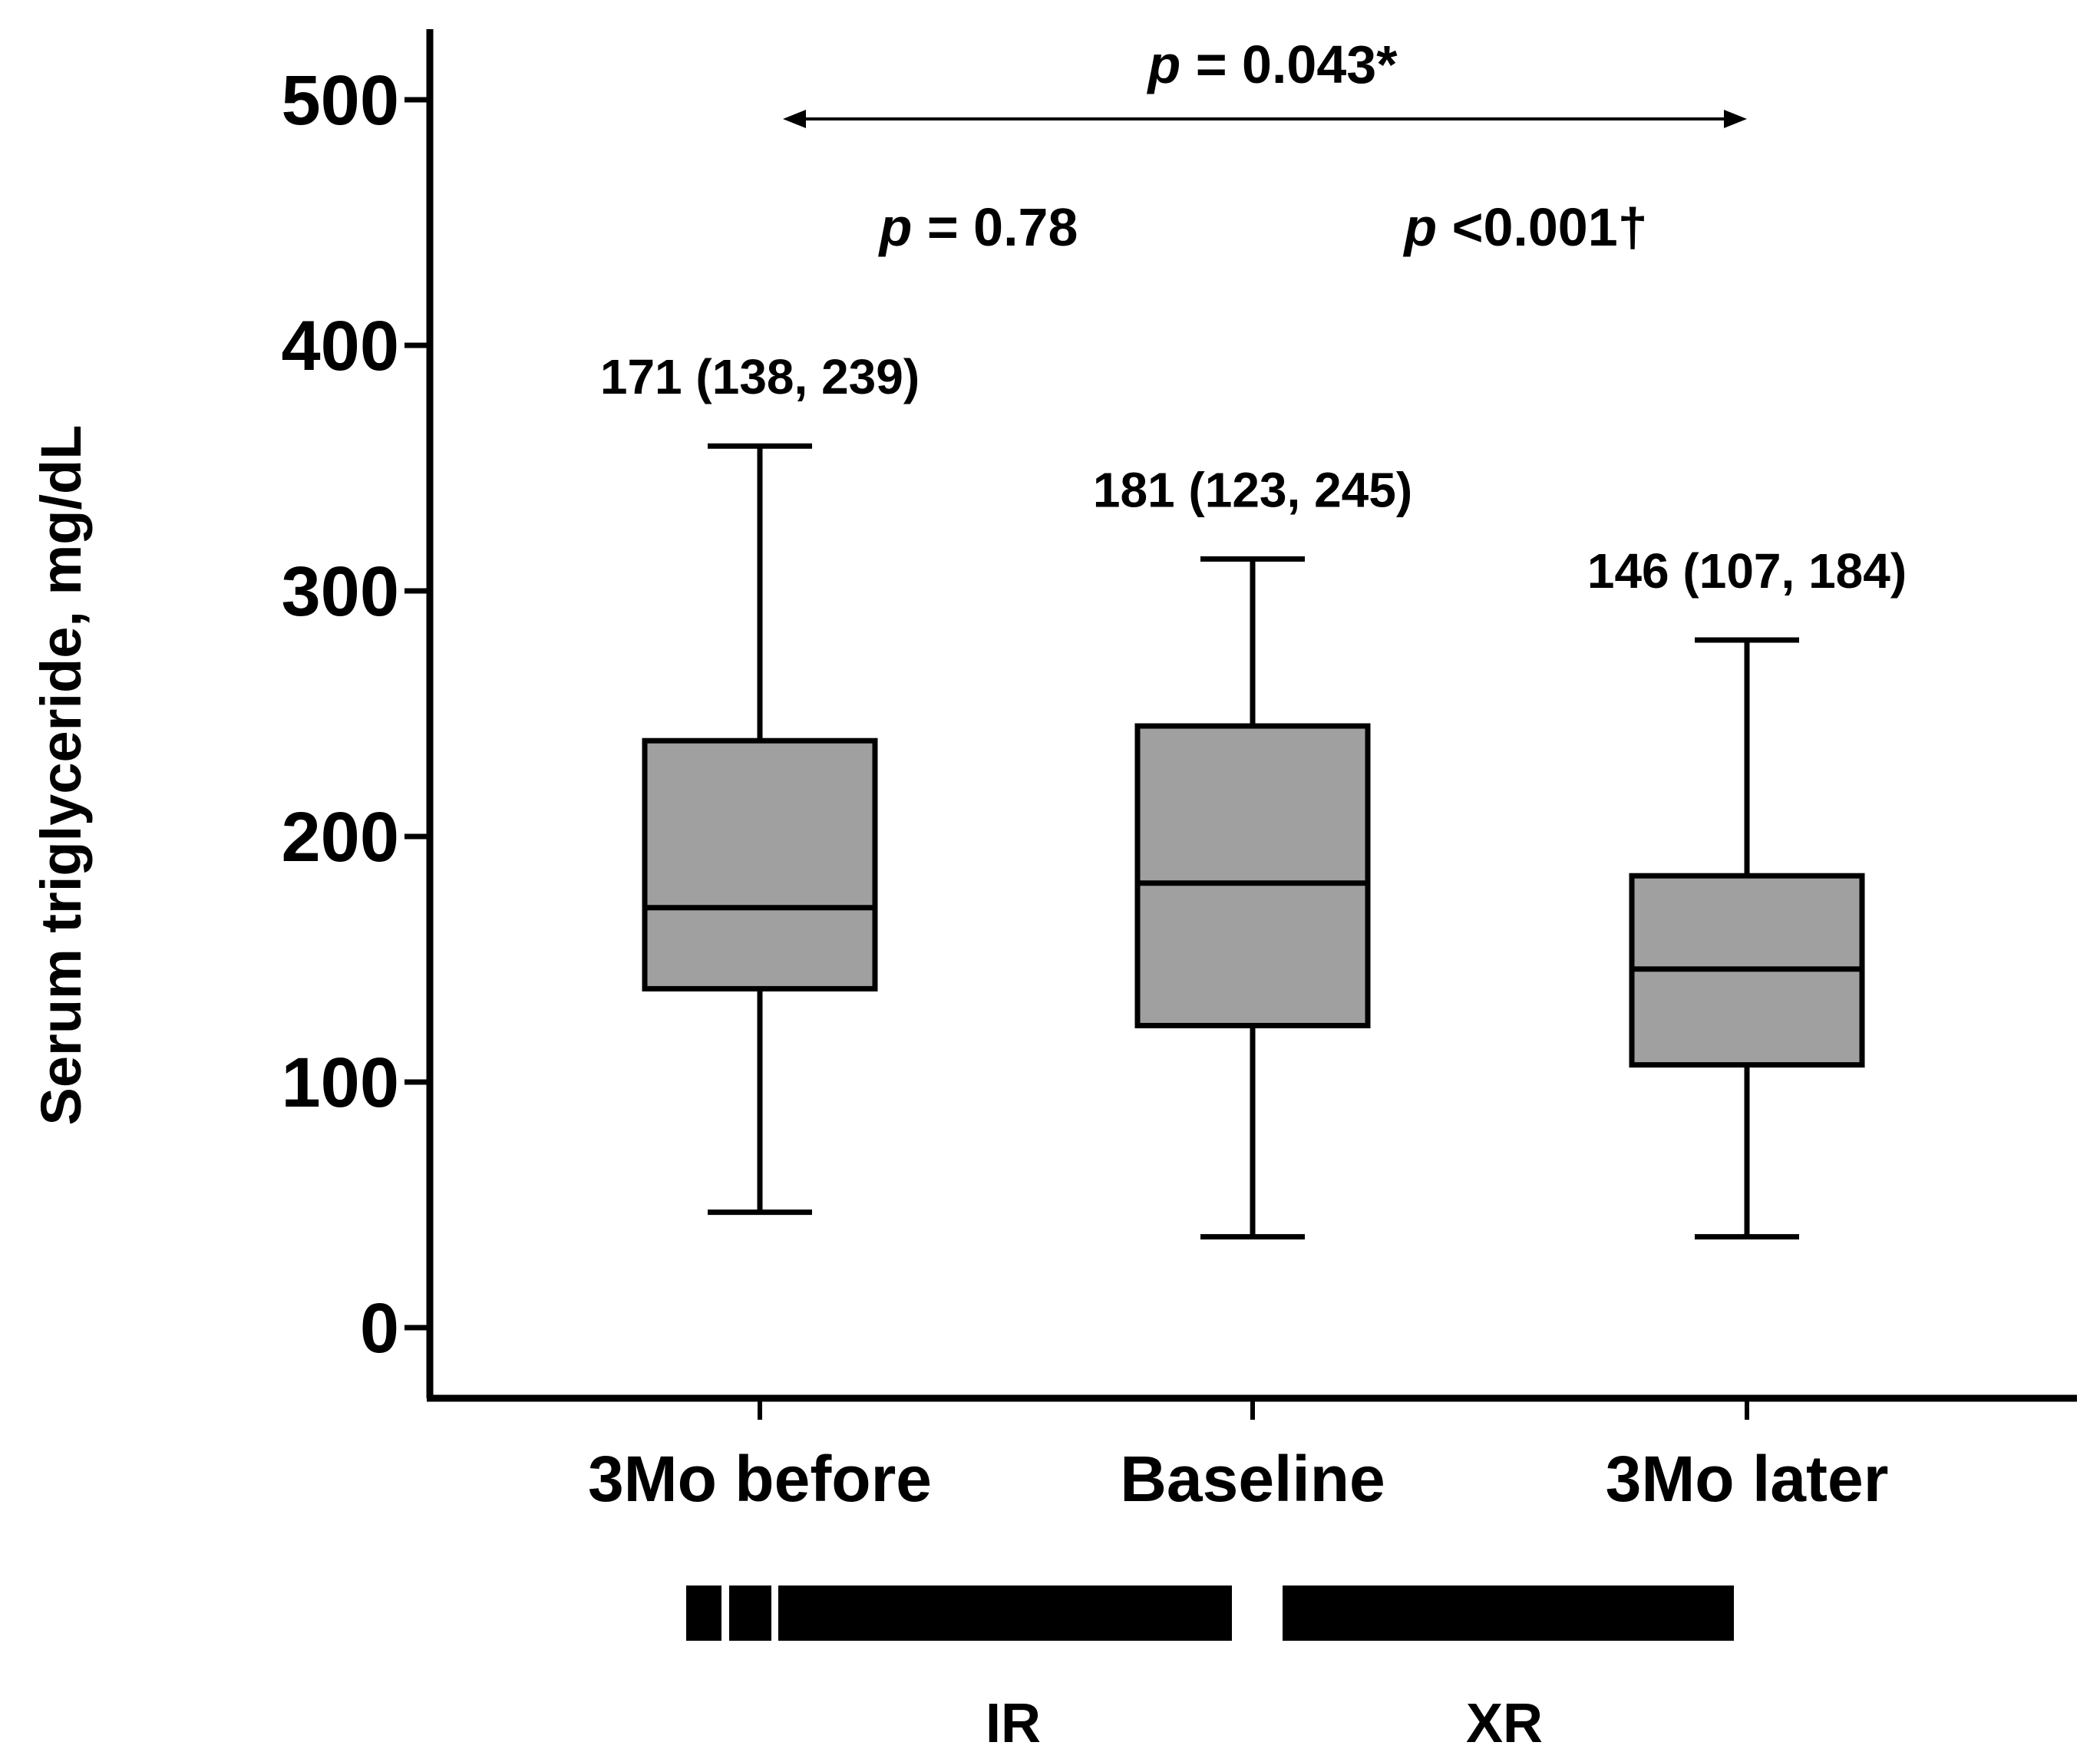 Image resolution: width=2100 pixels, height=1762 pixels. What do you see at coordinates (341, 1083) in the screenshot?
I see `y-tick-label: 100` at bounding box center [341, 1083].